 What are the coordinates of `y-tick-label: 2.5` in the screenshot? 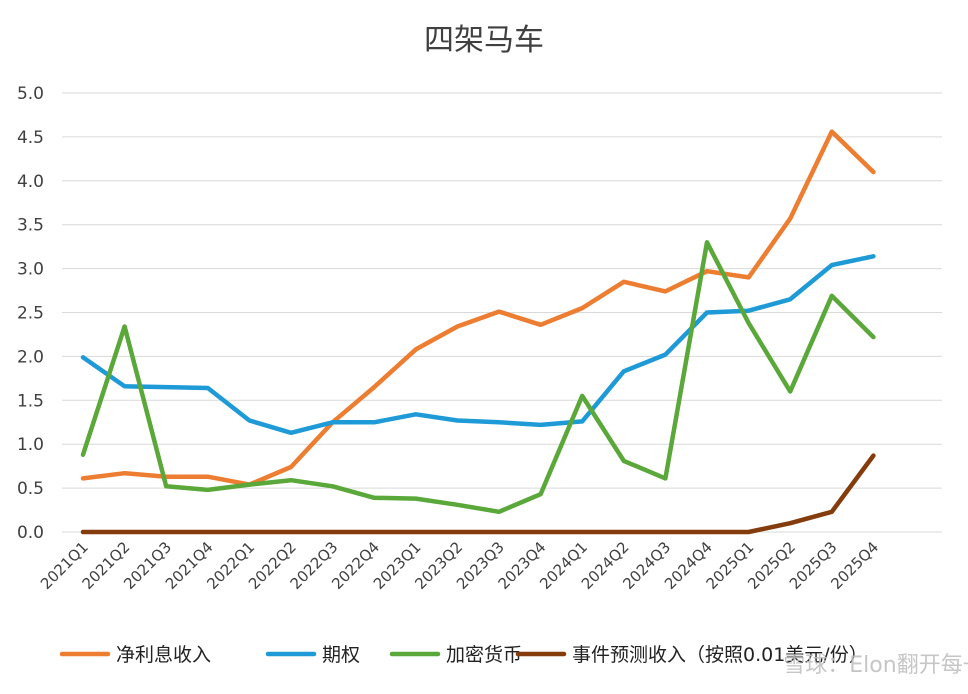 It's located at (30, 314).